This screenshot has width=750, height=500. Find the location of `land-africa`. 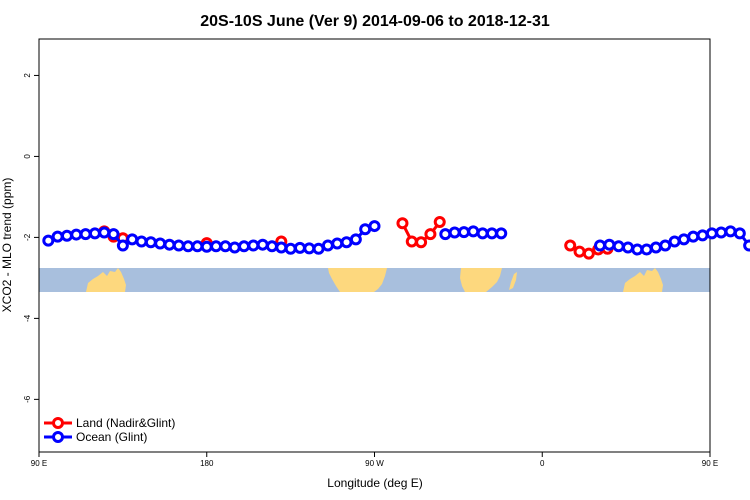

land-africa is located at coordinates (481, 280).